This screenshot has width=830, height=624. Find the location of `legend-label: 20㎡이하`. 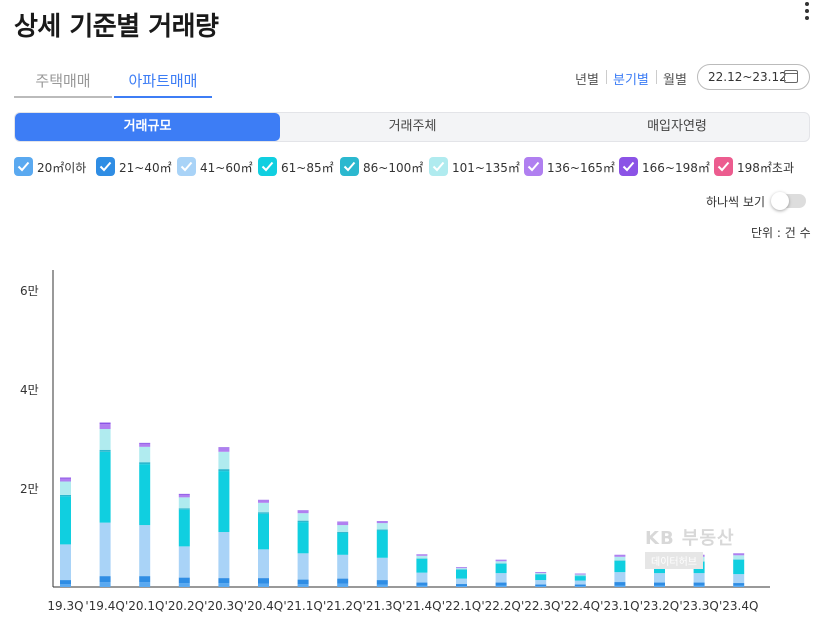

legend-label: 20㎡이하 is located at coordinates (62, 168).